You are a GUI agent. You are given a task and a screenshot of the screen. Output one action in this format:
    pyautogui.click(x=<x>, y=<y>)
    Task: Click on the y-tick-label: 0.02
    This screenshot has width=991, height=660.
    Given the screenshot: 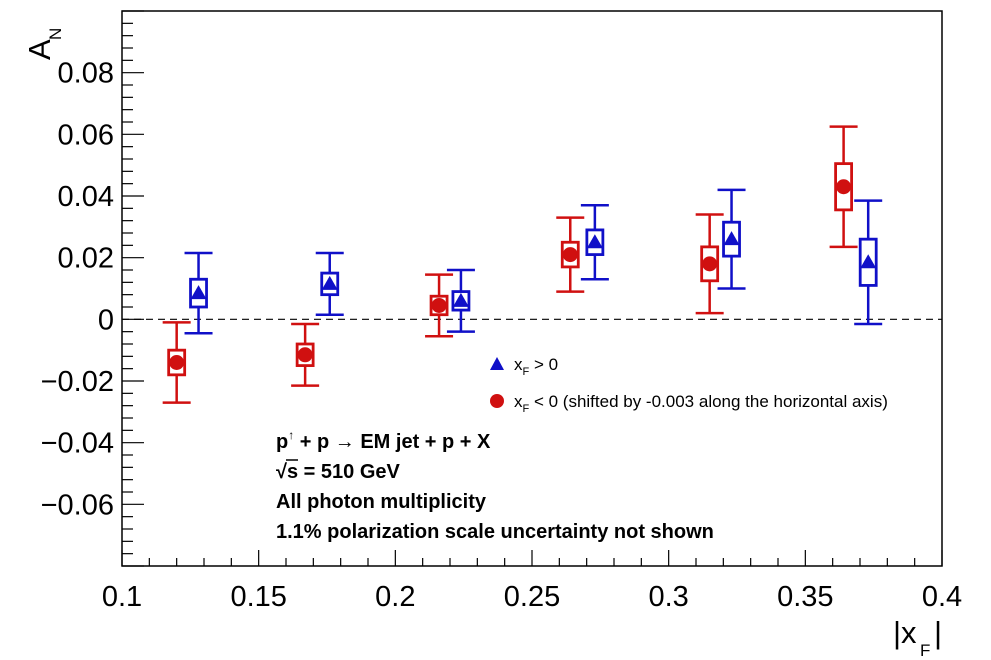 What is the action you would take?
    pyautogui.click(x=86, y=259)
    